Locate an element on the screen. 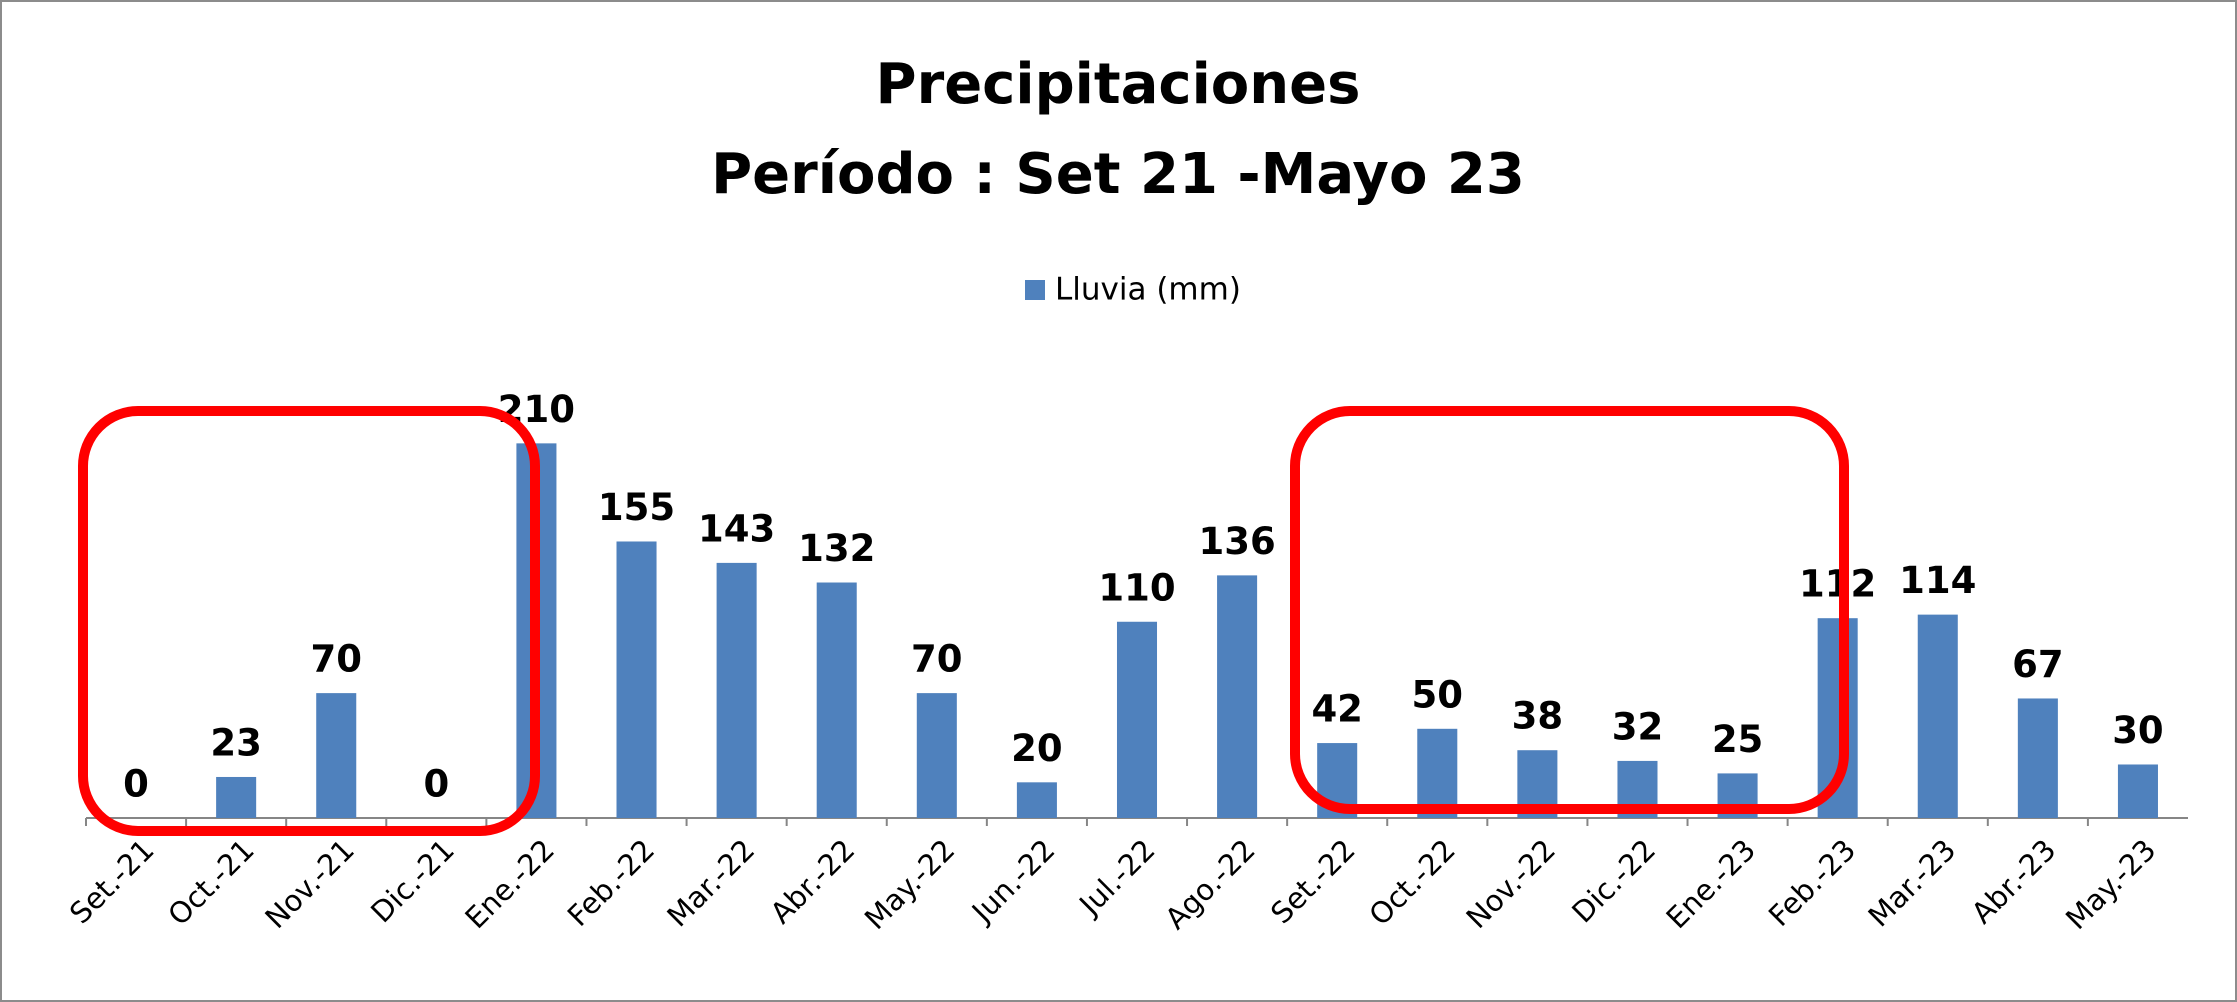 This screenshot has height=1002, width=2237. data-label: 110 is located at coordinates (1136, 587).